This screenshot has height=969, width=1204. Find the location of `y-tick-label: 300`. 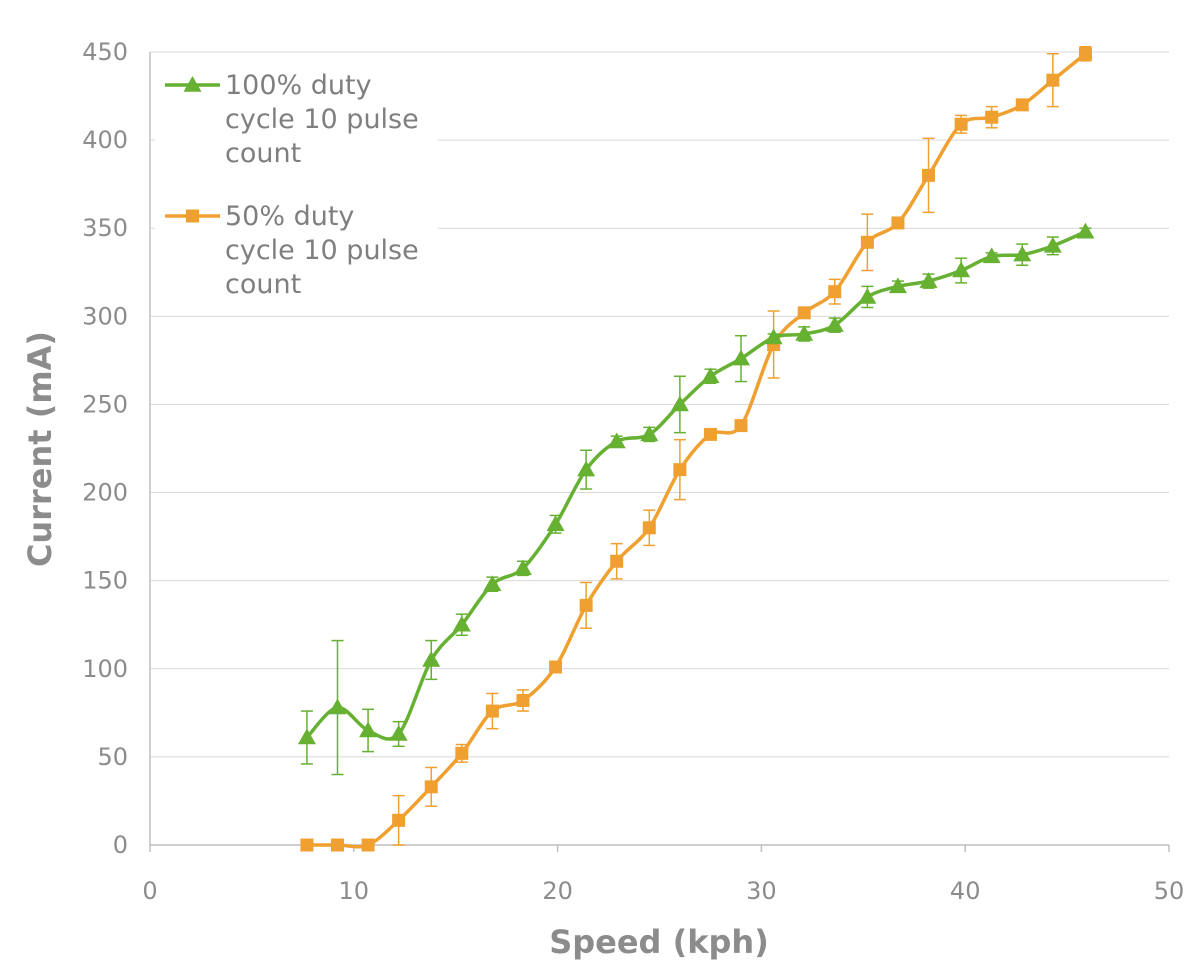

y-tick-label: 300 is located at coordinates (105, 316).